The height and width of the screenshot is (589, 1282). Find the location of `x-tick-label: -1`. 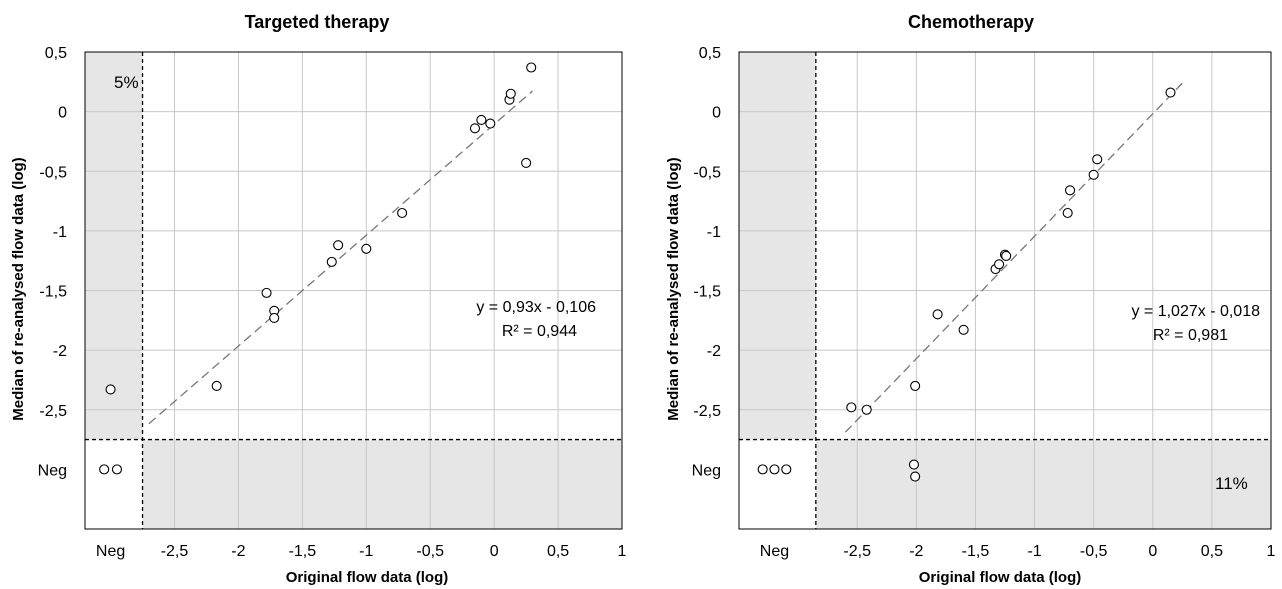

x-tick-label: -1 is located at coordinates (366, 551).